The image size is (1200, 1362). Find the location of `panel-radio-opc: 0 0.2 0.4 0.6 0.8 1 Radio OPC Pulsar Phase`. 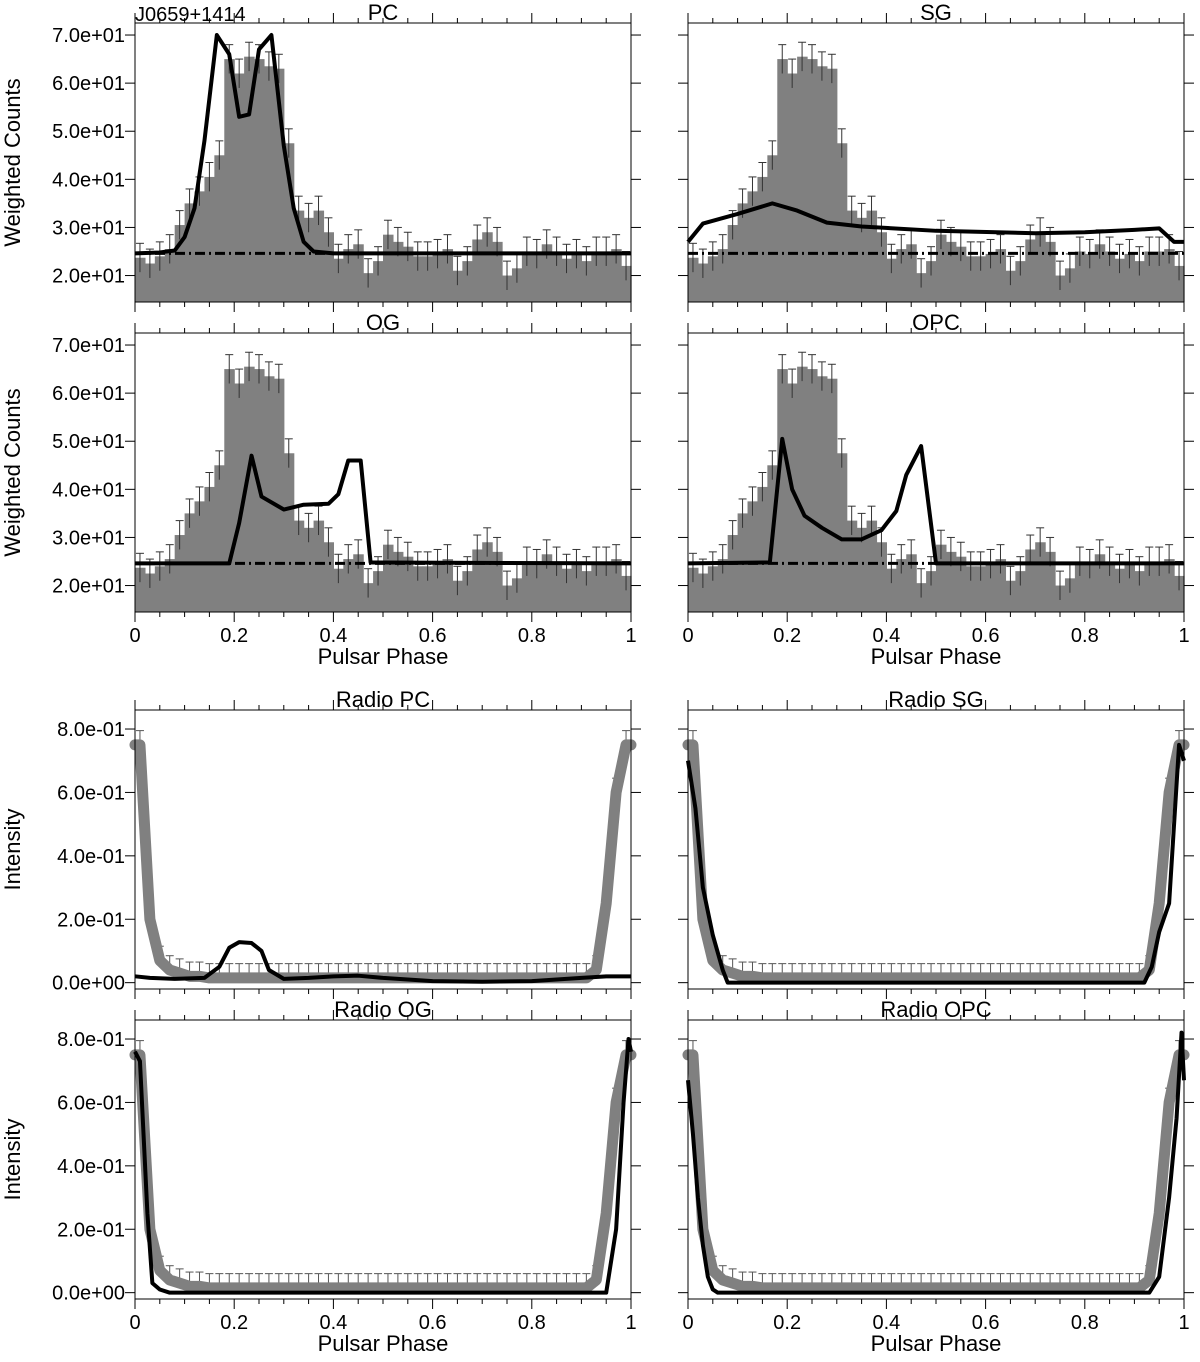

panel-radio-opc: 0 0.2 0.4 0.6 0.8 1 Radio OPC Pulsar Phase is located at coordinates (936, 1176).